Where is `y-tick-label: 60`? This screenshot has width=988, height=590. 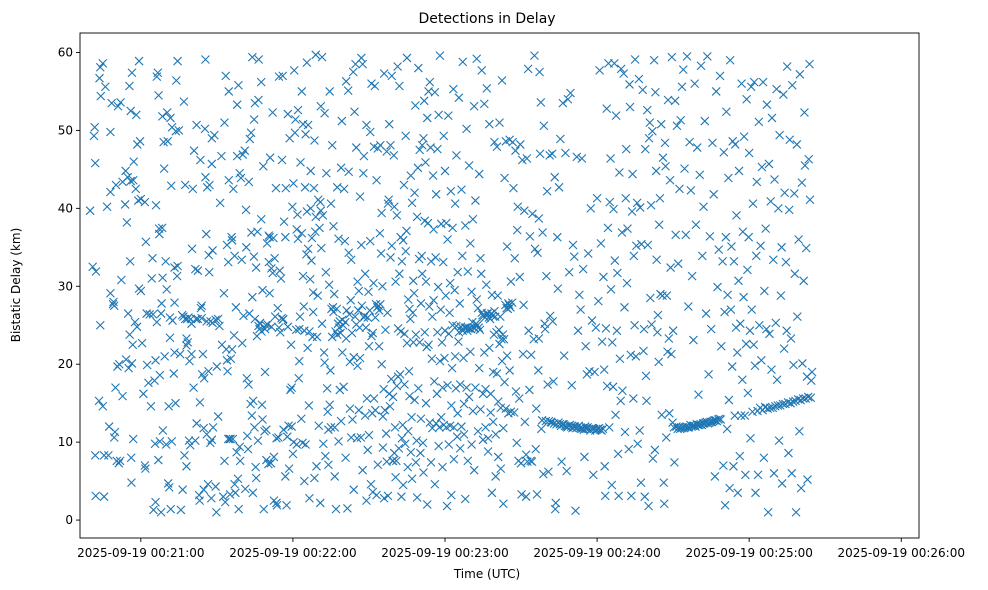
y-tick-label: 60 is located at coordinates (65, 52).